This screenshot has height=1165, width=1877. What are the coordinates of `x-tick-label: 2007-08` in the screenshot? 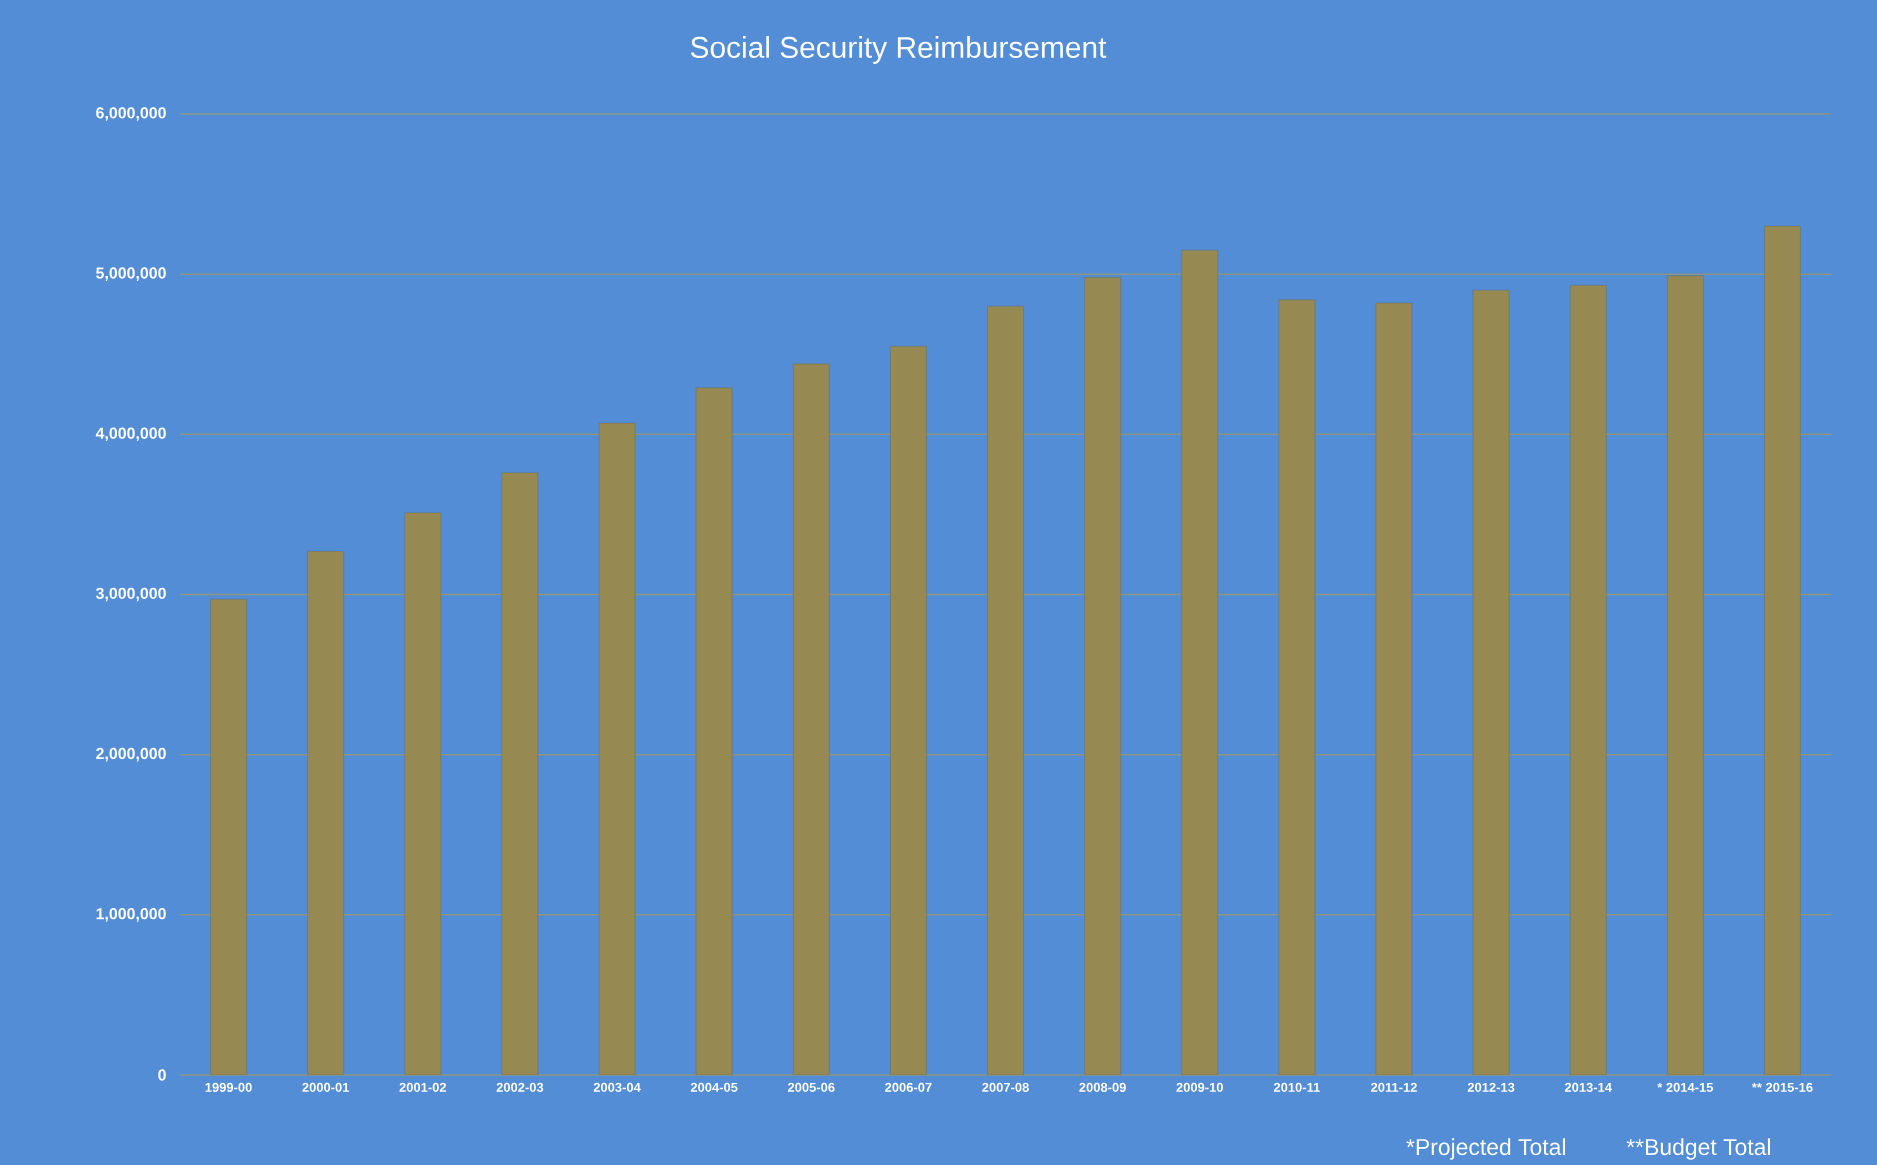 It's located at (1005, 1087).